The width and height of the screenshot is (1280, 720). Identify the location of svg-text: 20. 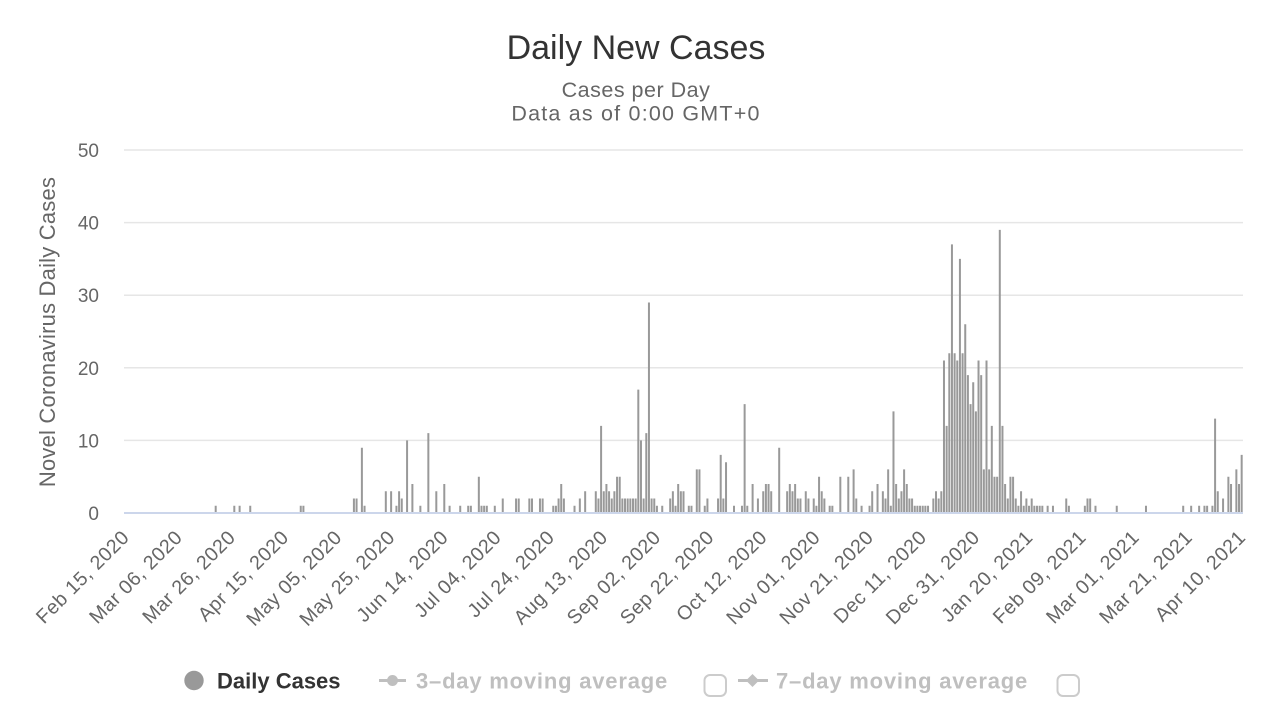
(88, 369).